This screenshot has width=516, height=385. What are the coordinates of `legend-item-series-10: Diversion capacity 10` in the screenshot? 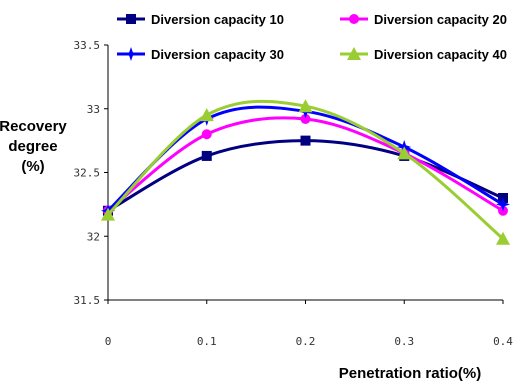 It's located at (200, 19).